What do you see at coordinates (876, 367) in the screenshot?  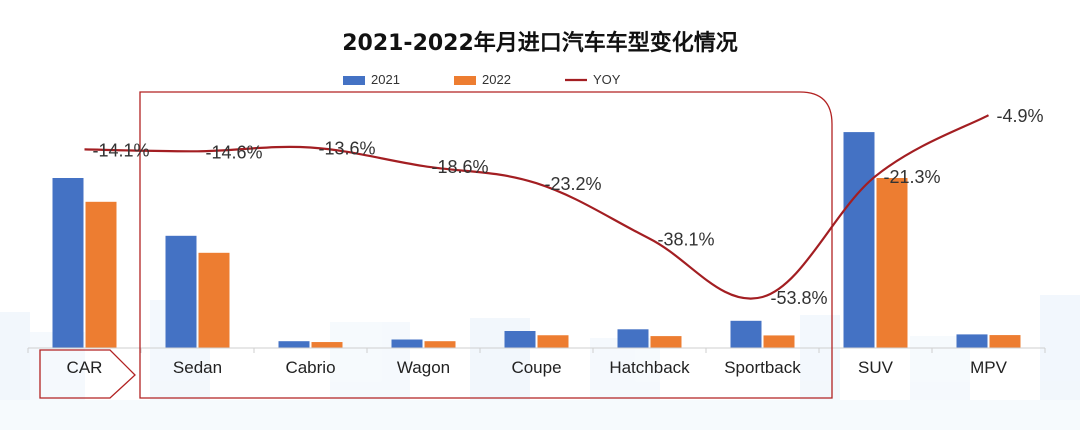 I see `category-label-suv: SUV` at bounding box center [876, 367].